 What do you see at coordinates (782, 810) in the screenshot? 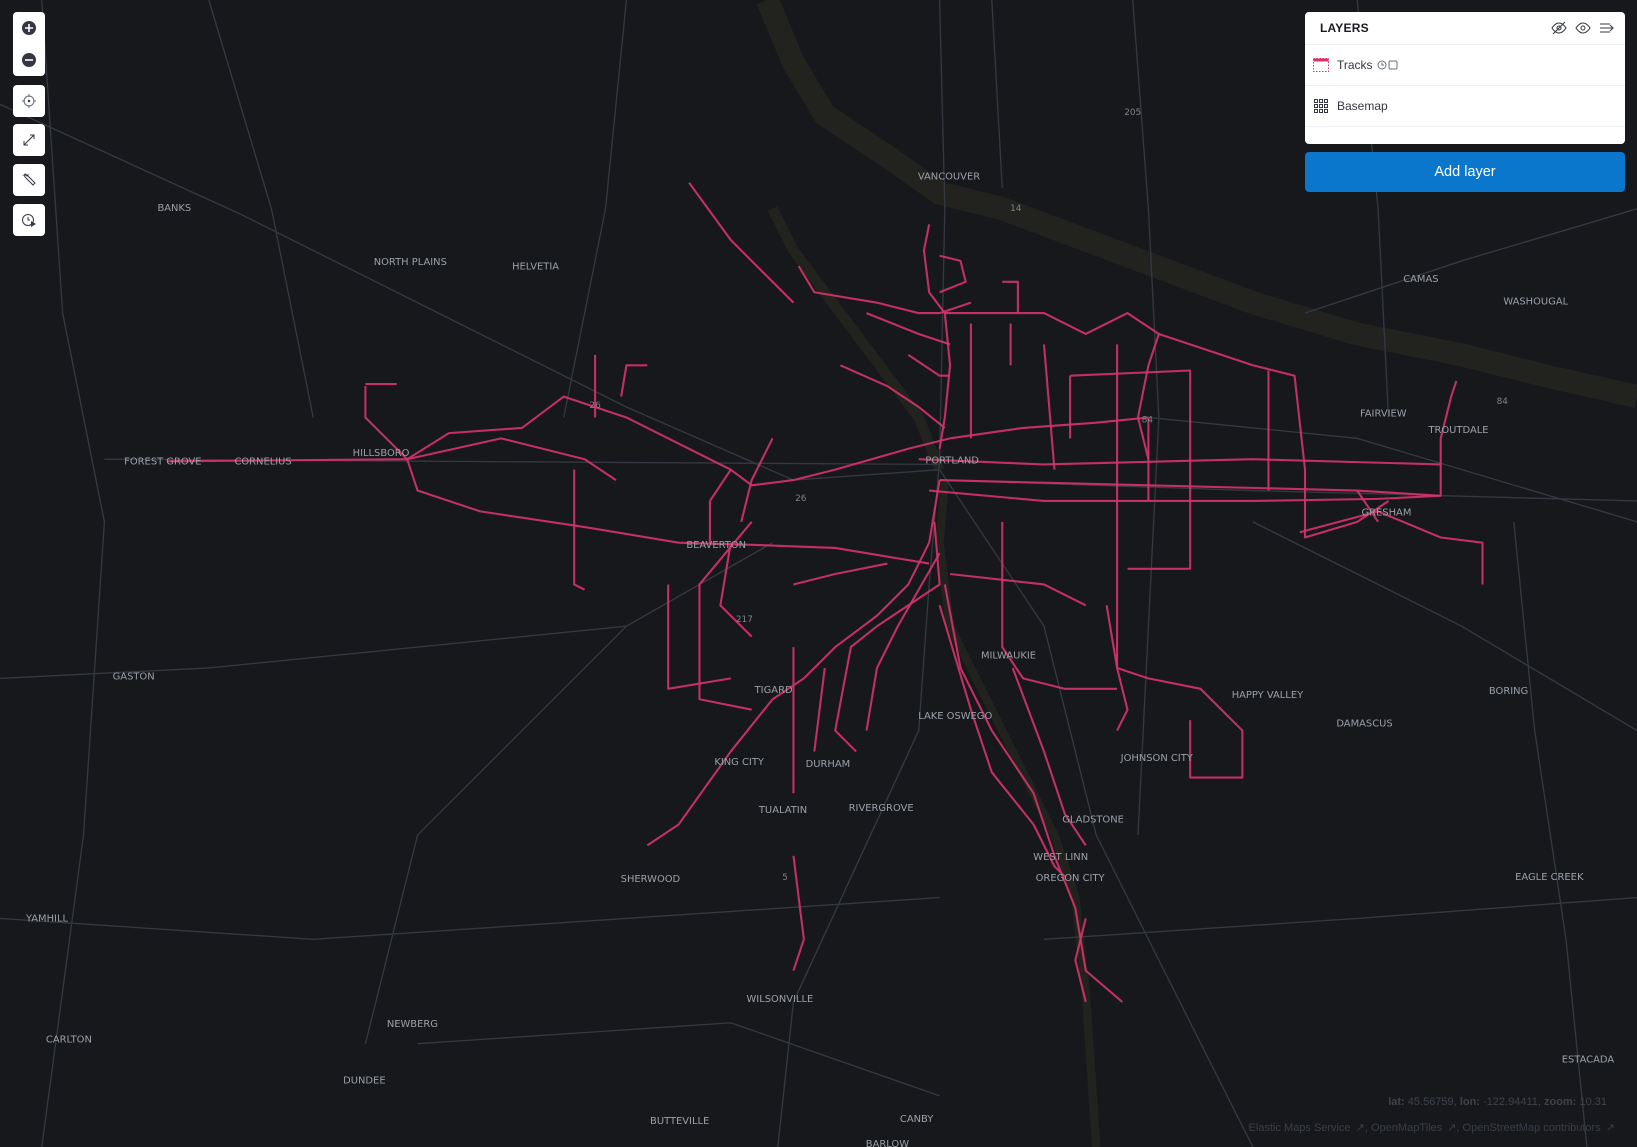
I see `place-label: TUALATIN` at bounding box center [782, 810].